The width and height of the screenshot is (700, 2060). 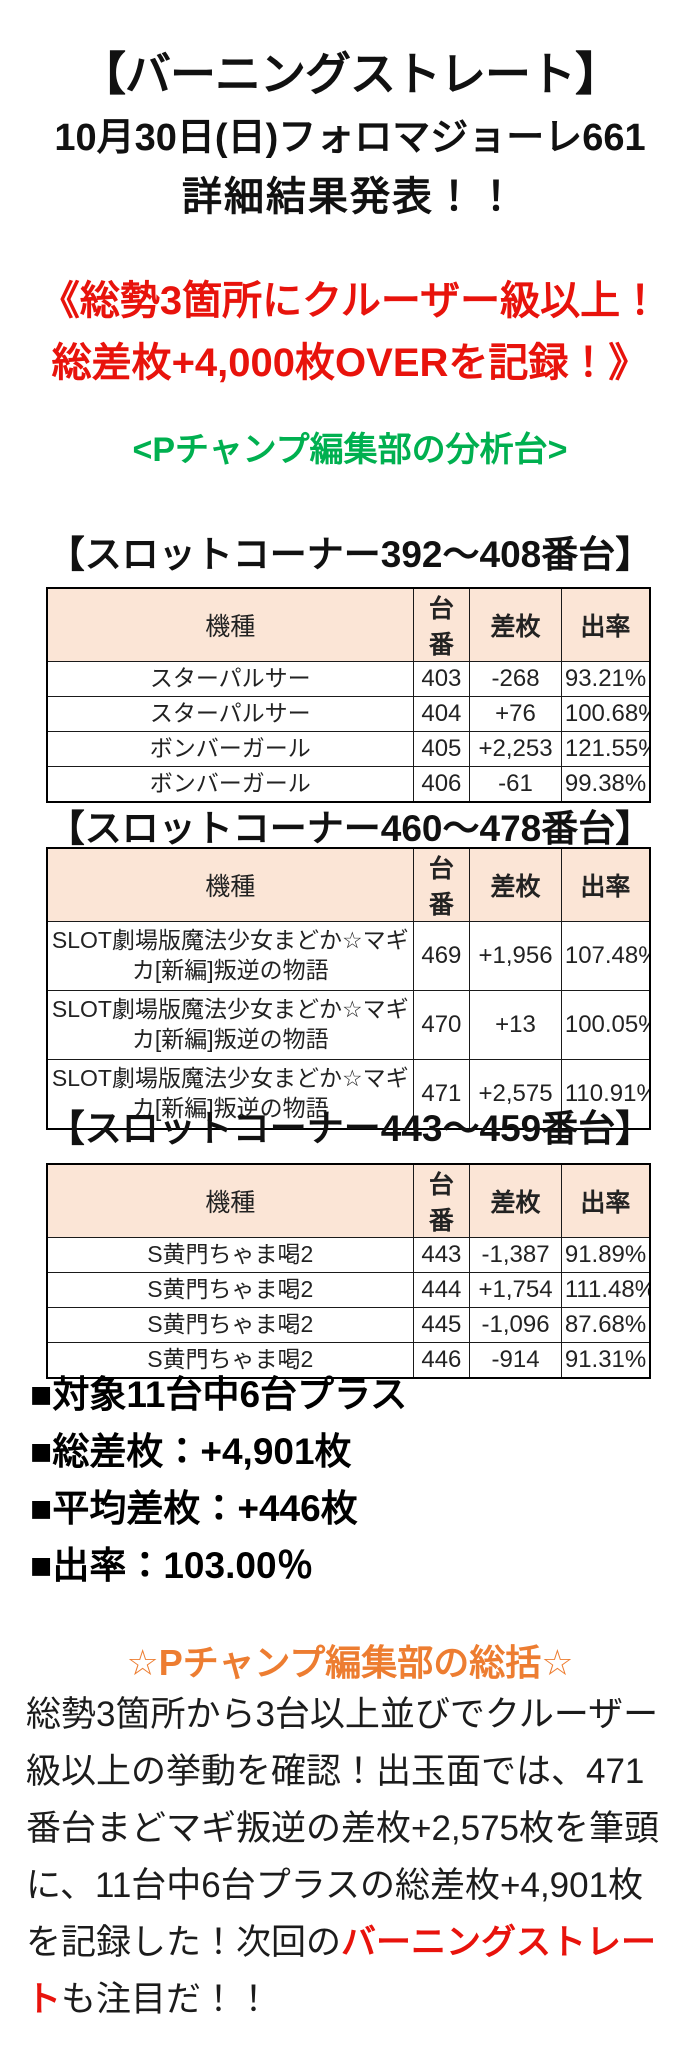 I want to click on table-cell: 444, so click(x=441, y=1290).